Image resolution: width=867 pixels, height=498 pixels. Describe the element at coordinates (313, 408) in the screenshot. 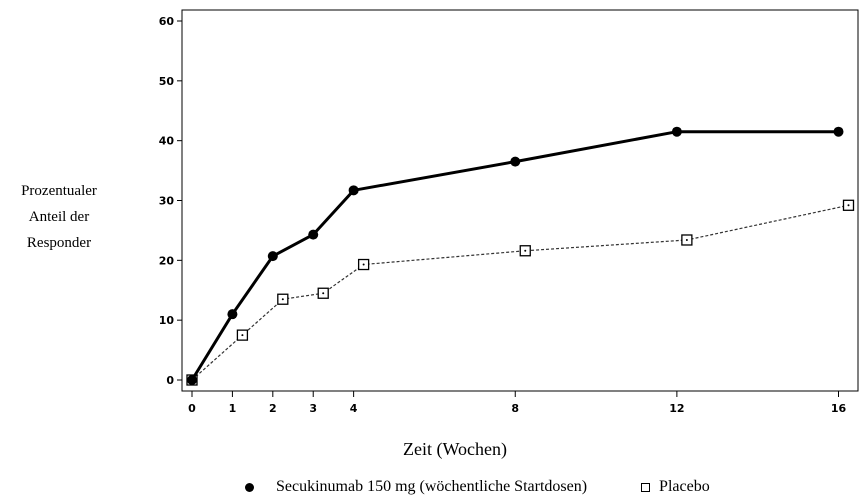

I see `x-tick-label: 3` at that location.